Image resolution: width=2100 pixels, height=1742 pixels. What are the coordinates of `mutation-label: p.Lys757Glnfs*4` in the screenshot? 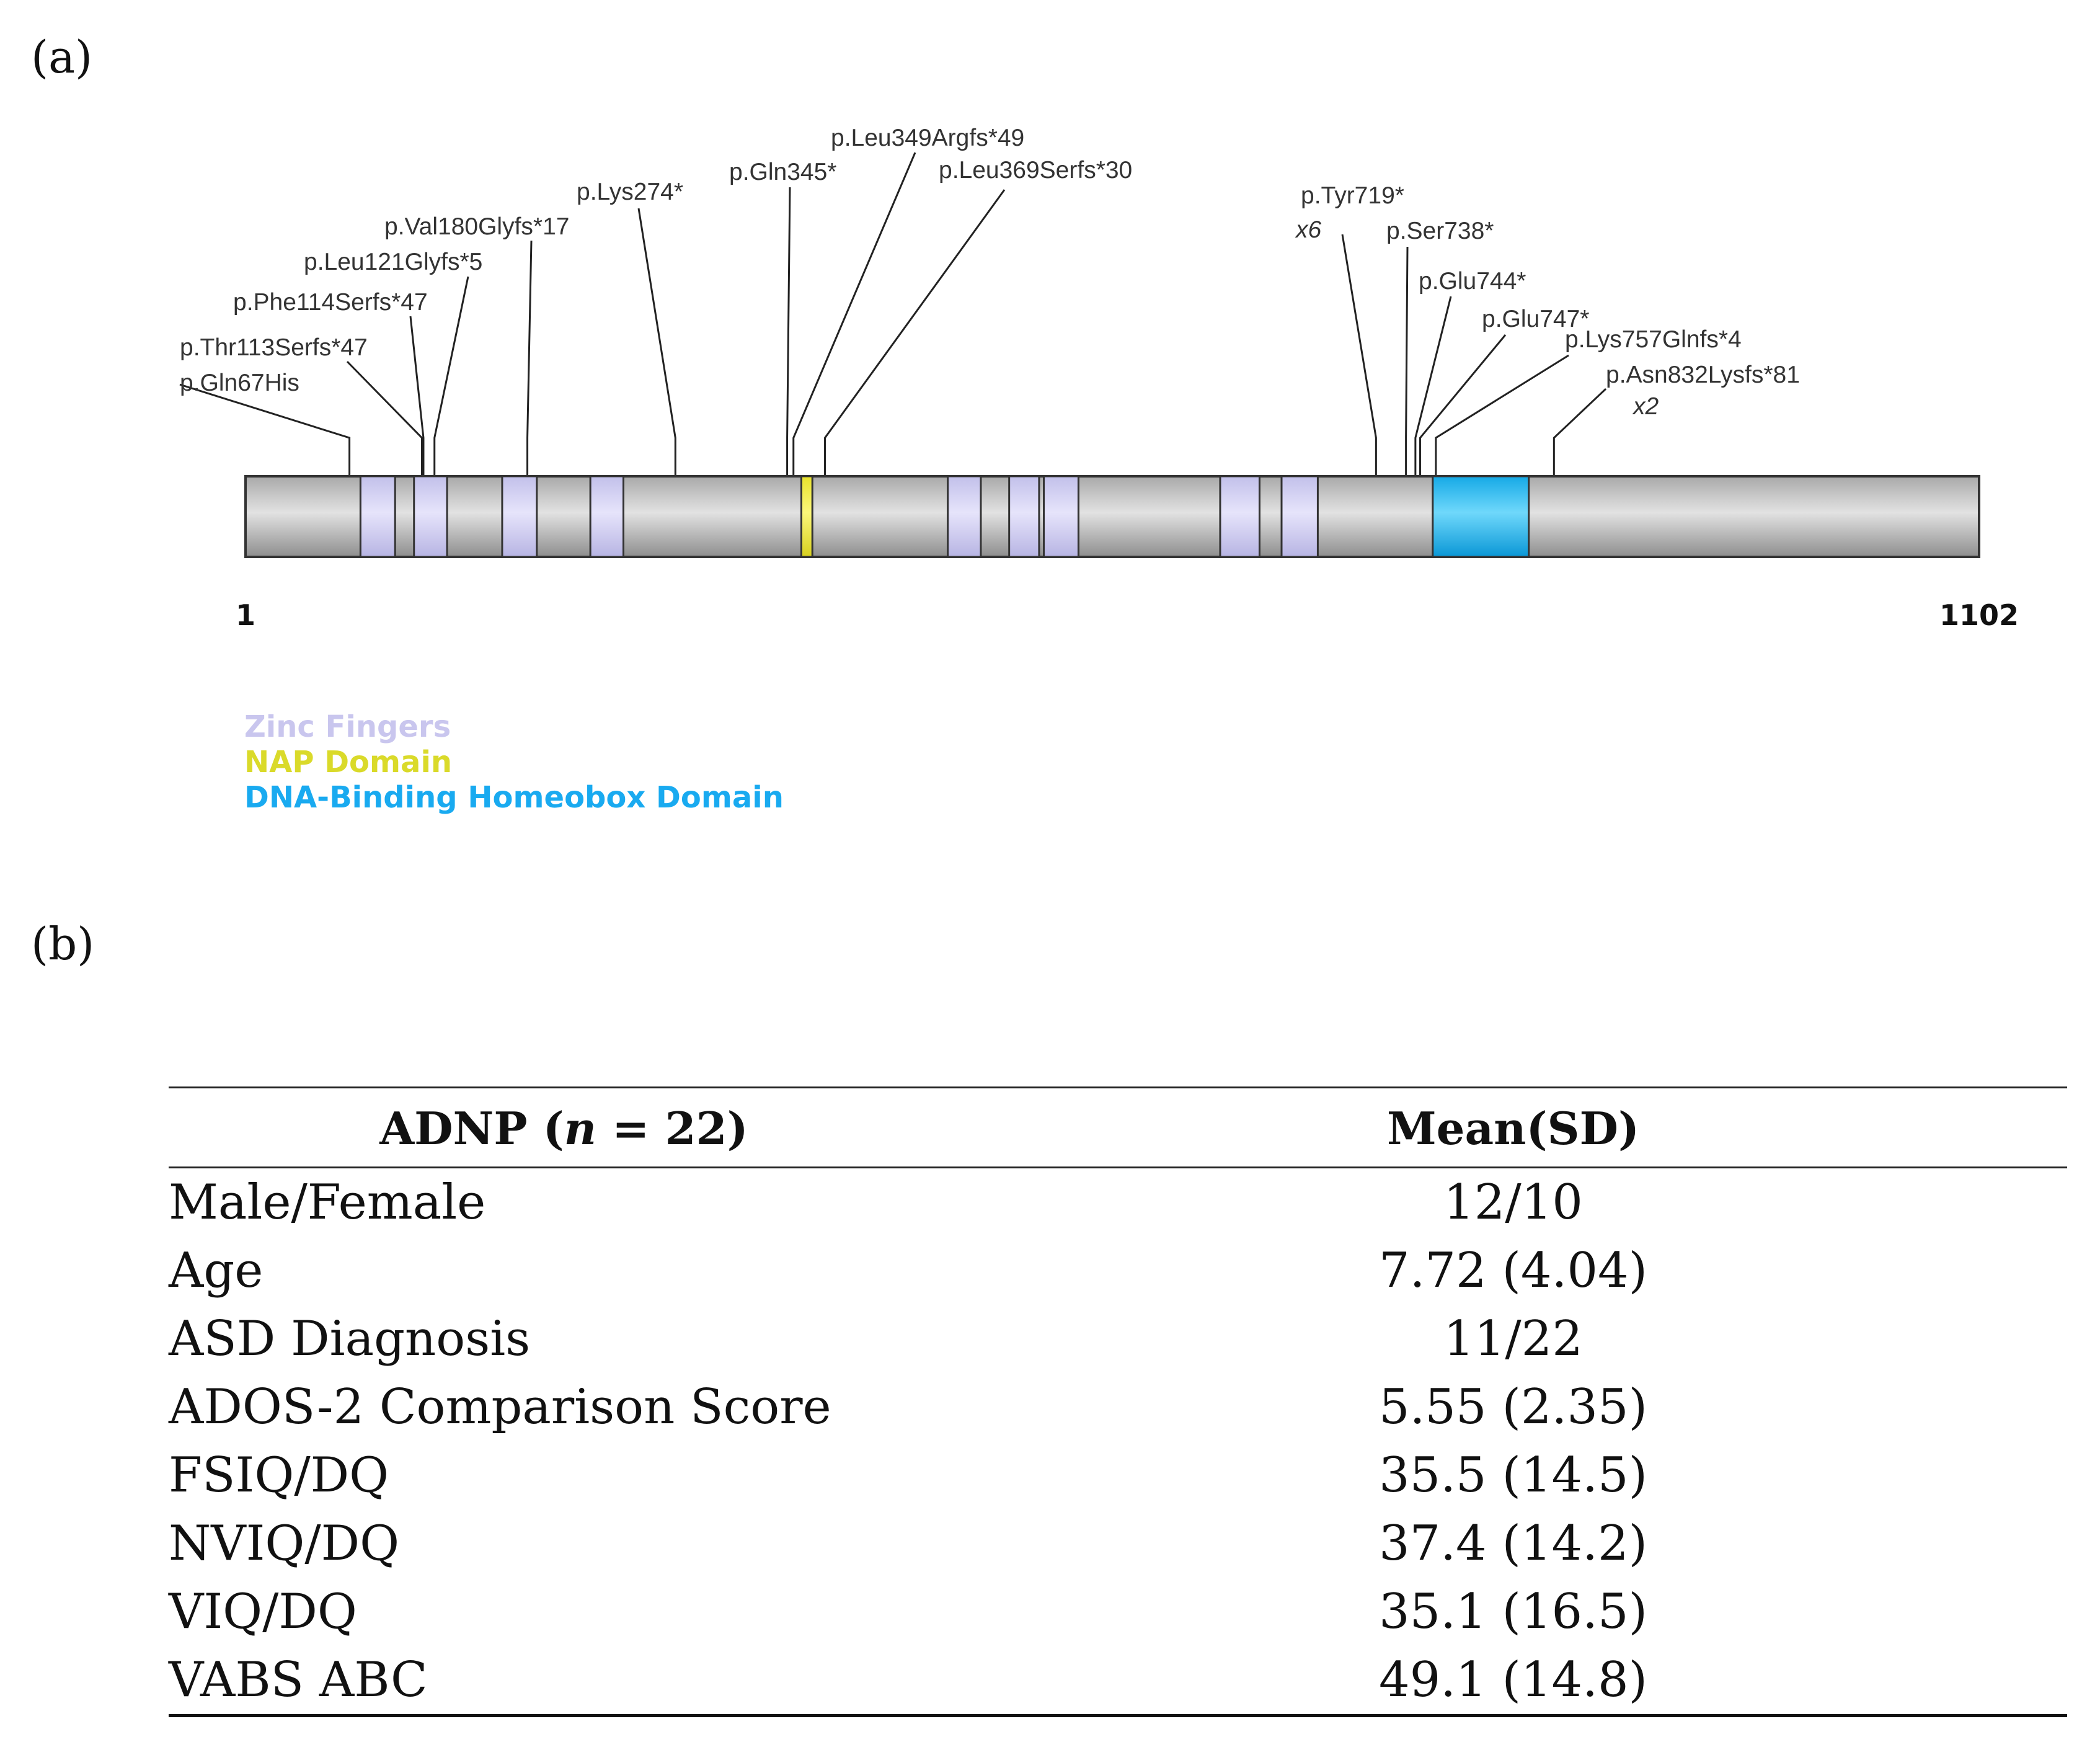 It's located at (1653, 339).